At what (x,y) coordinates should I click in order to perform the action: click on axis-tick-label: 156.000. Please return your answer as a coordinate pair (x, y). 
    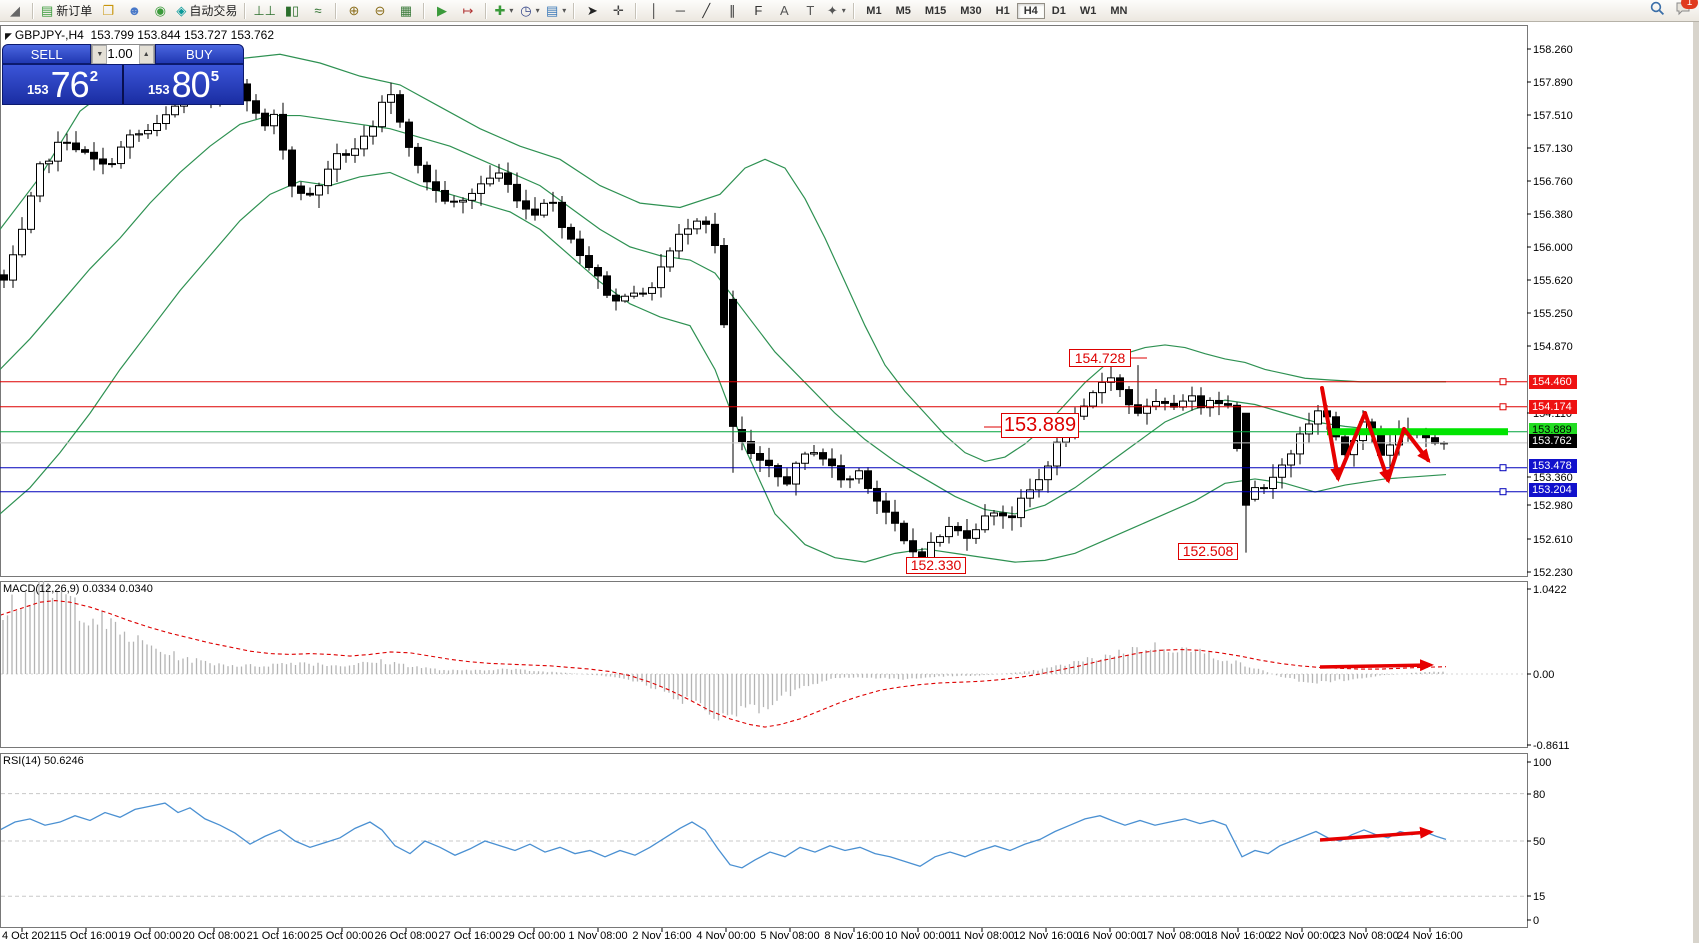
    Looking at the image, I should click on (1553, 248).